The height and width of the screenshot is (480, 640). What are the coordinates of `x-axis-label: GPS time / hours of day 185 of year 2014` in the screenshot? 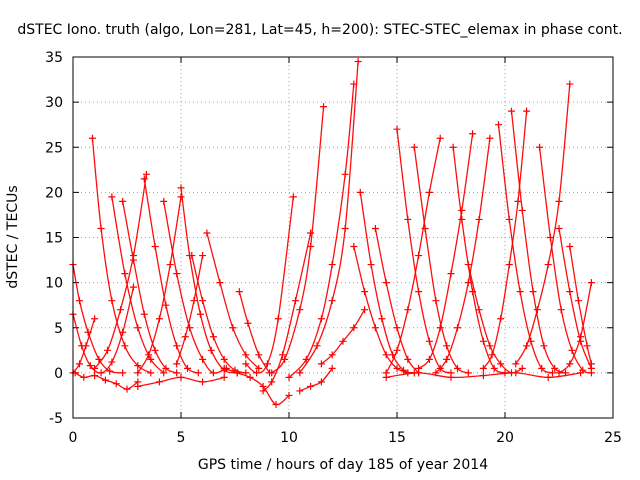 It's located at (343, 465).